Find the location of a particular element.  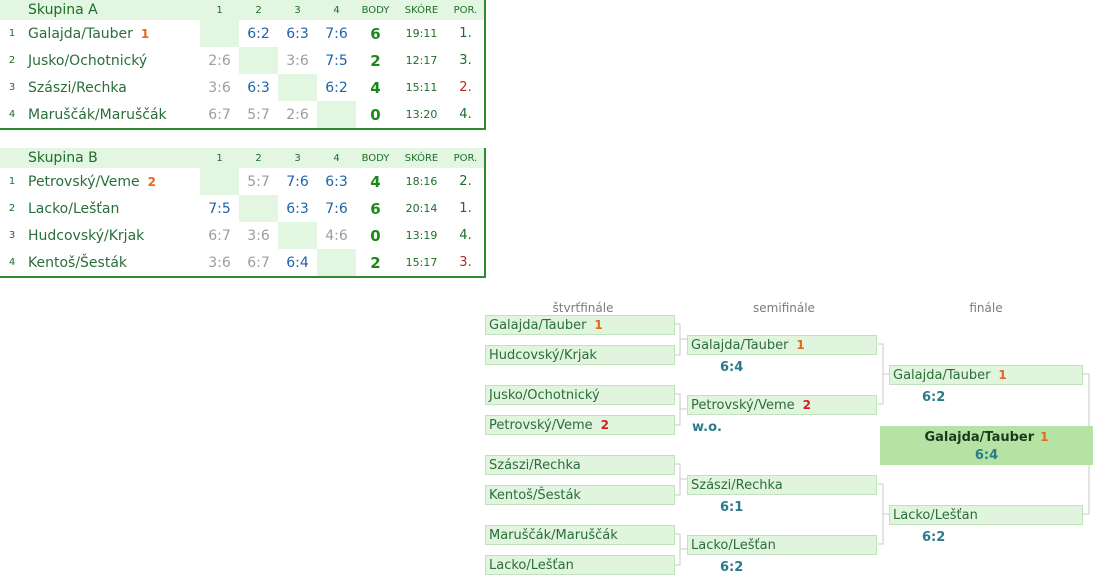

match-result: 6:4 is located at coordinates (297, 262).